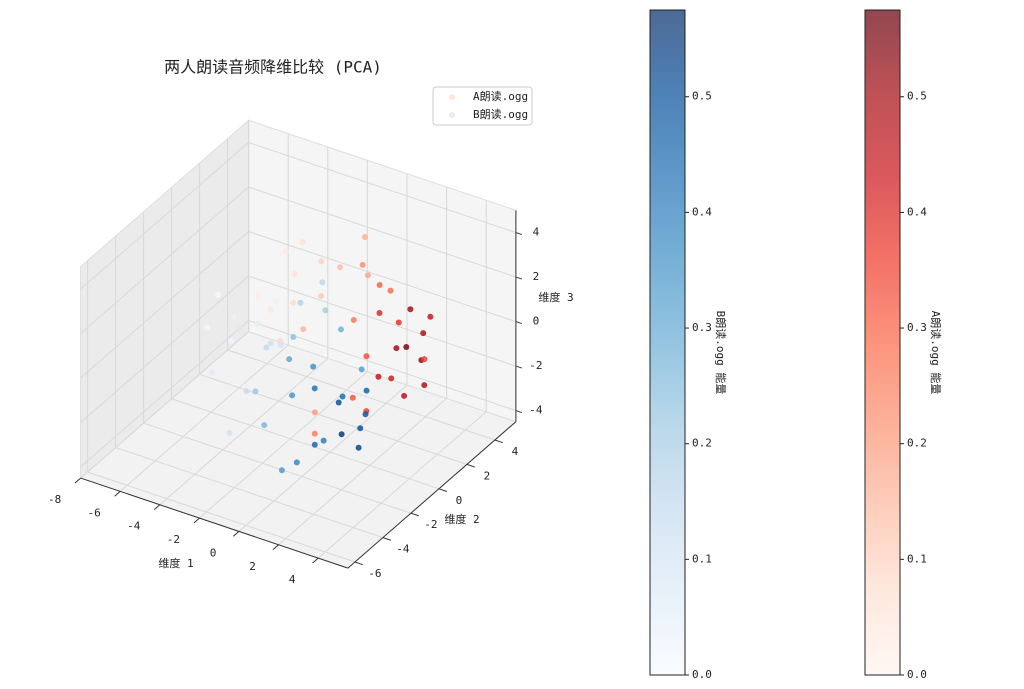 The image size is (1024, 689). I want to click on colorbar-tick-label: 0.5, so click(702, 96).